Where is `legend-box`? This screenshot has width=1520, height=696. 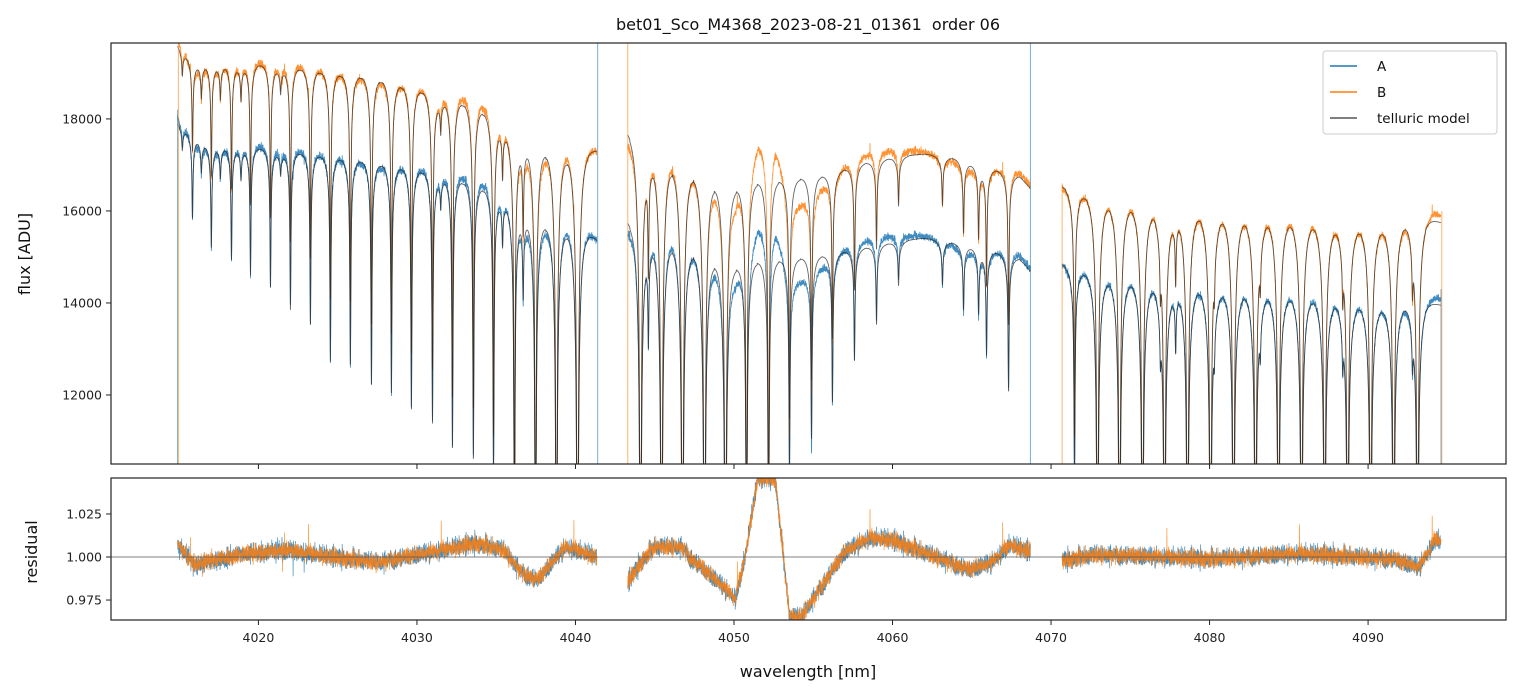
legend-box is located at coordinates (1410, 92).